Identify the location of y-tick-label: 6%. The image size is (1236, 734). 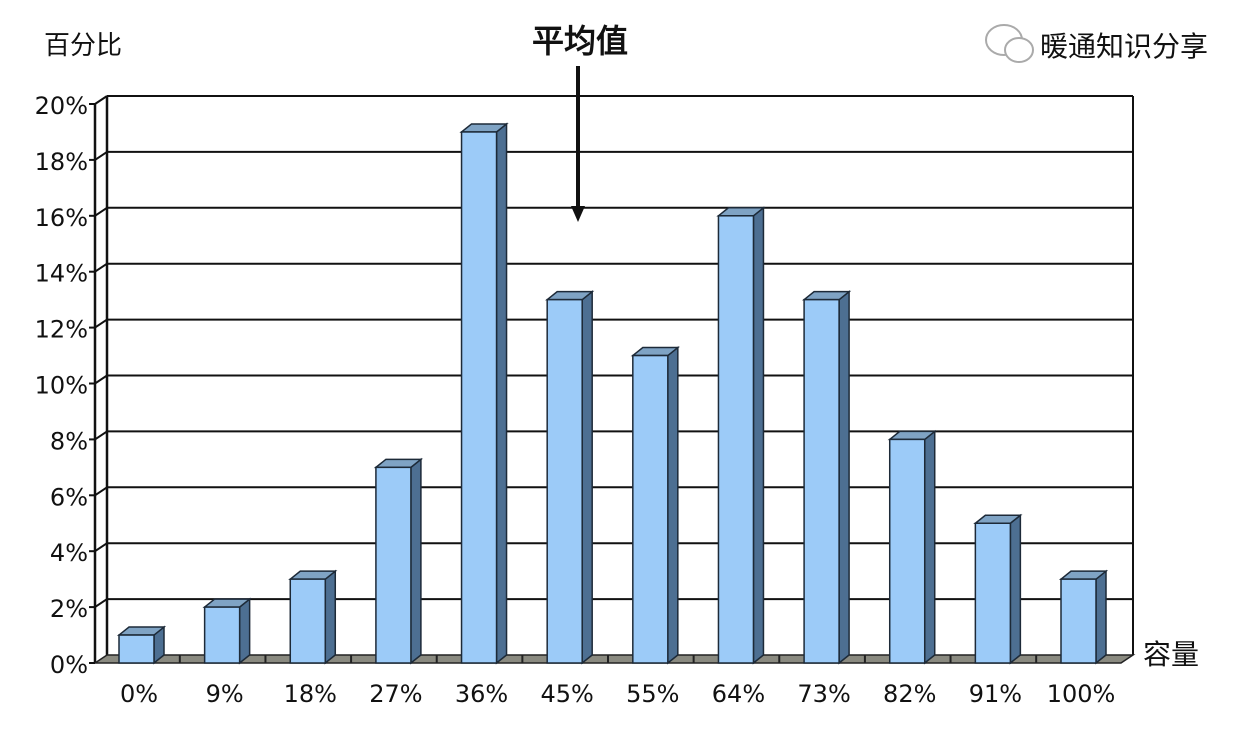
(69, 497).